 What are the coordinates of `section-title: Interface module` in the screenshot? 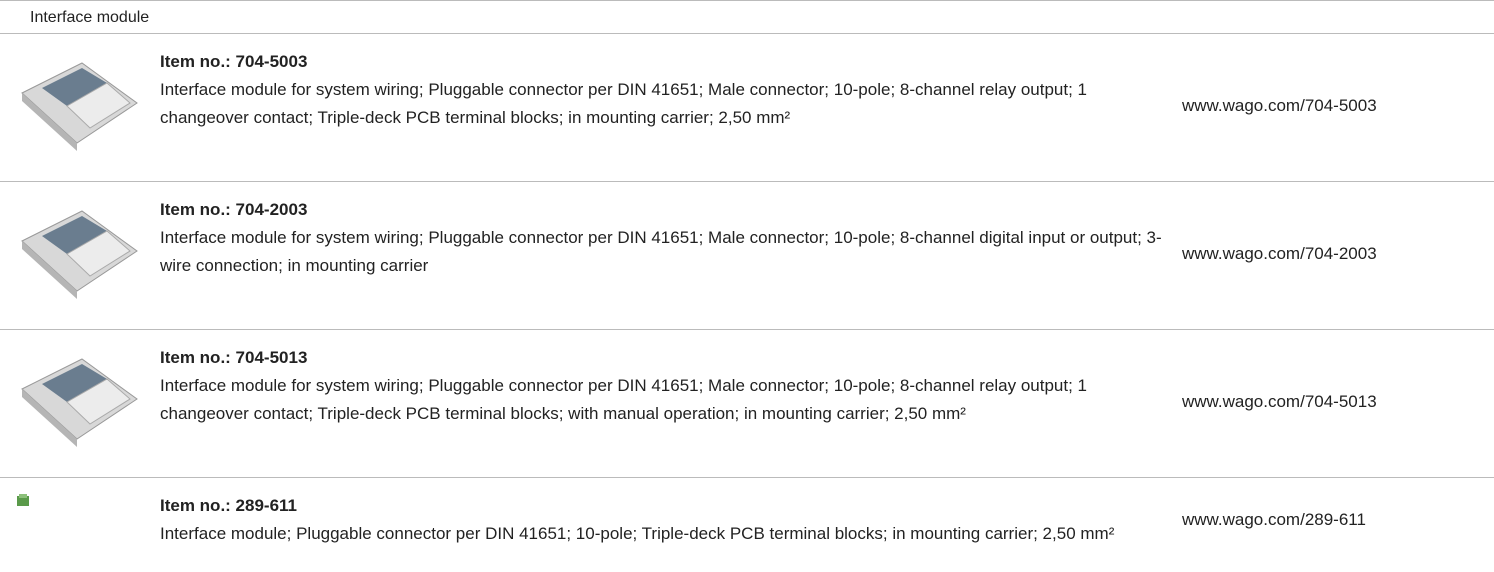 It's located at (90, 17).